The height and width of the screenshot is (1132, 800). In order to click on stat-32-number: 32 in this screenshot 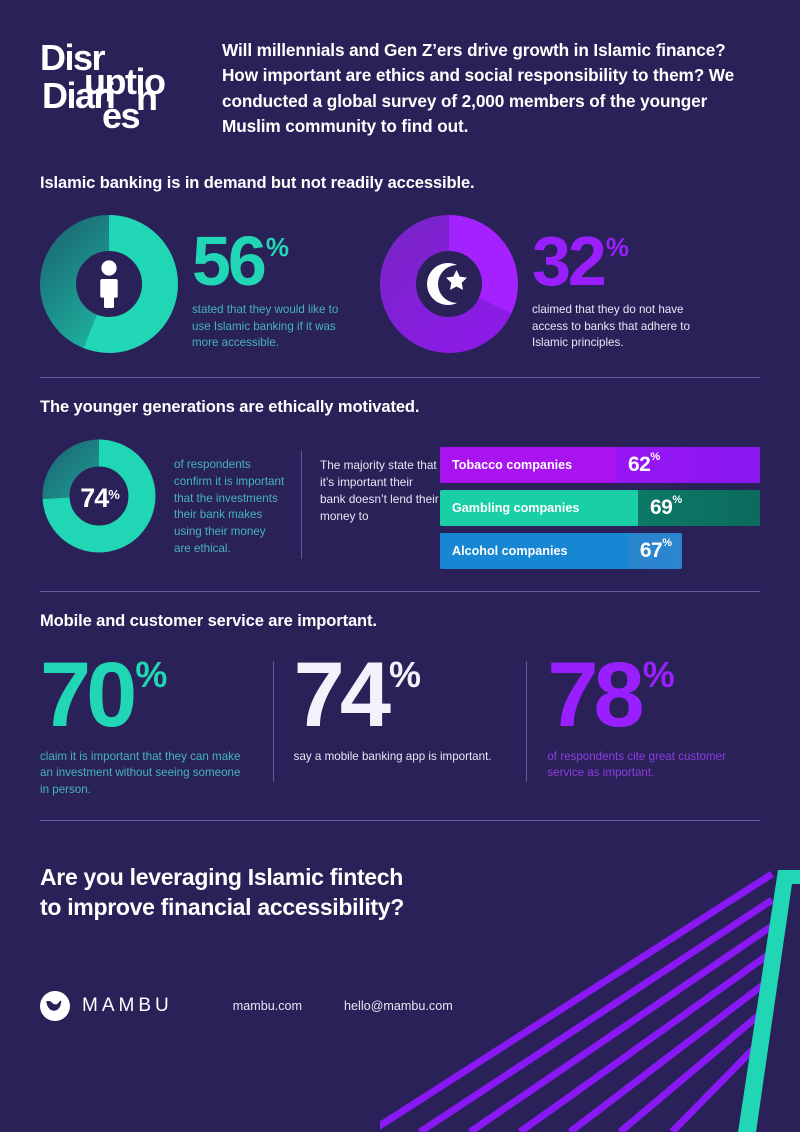, I will do `click(569, 261)`.